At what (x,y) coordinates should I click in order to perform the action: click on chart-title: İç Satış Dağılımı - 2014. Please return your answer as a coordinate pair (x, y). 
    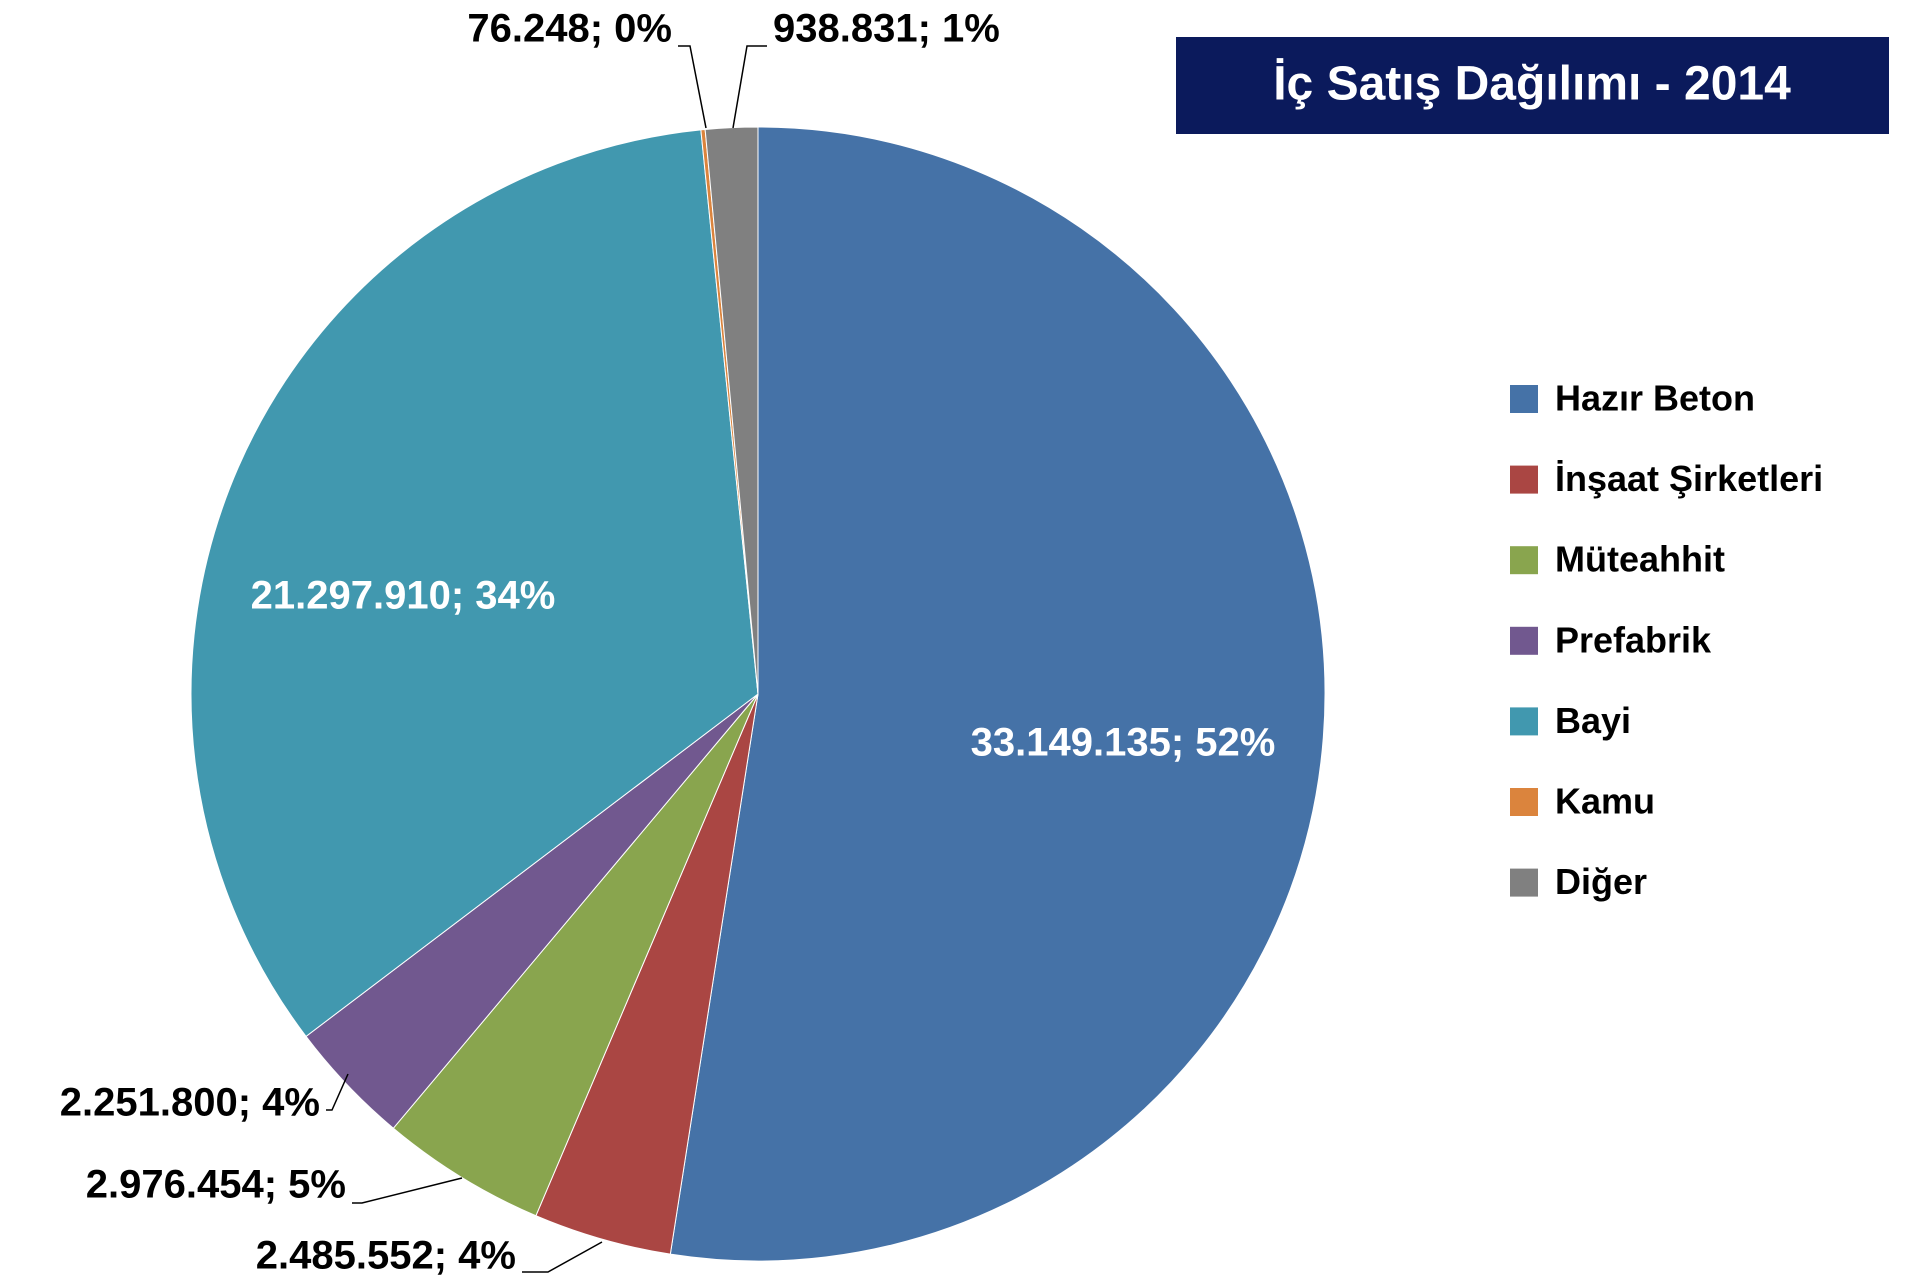
    Looking at the image, I should click on (1532, 84).